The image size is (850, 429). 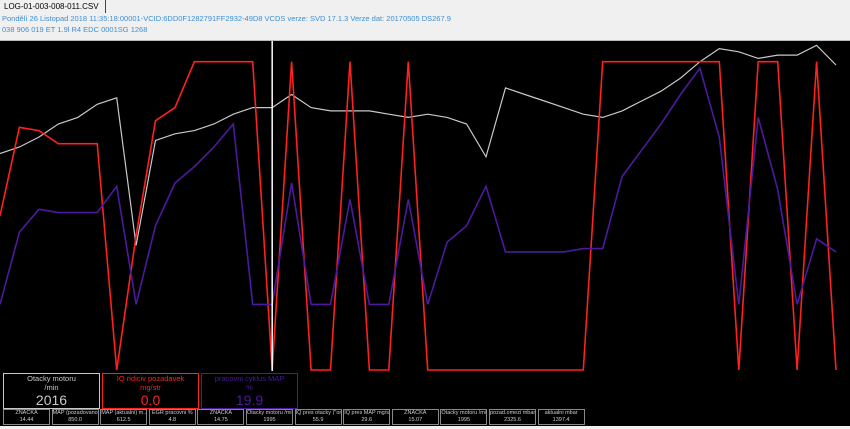 I want to click on value-tile: MAP (pozadovano... 850.0, so click(x=75, y=417).